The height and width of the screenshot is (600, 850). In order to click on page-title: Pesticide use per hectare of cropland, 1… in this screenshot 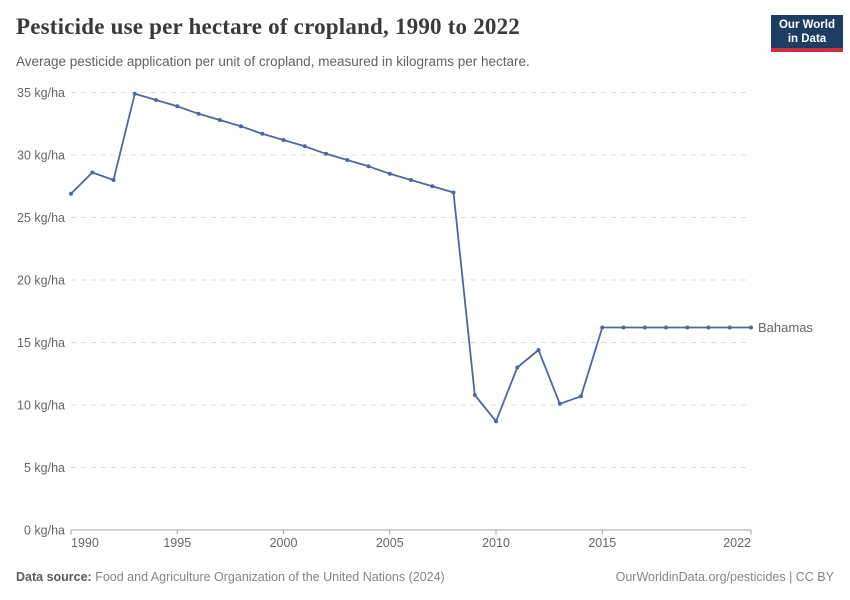, I will do `click(268, 26)`.